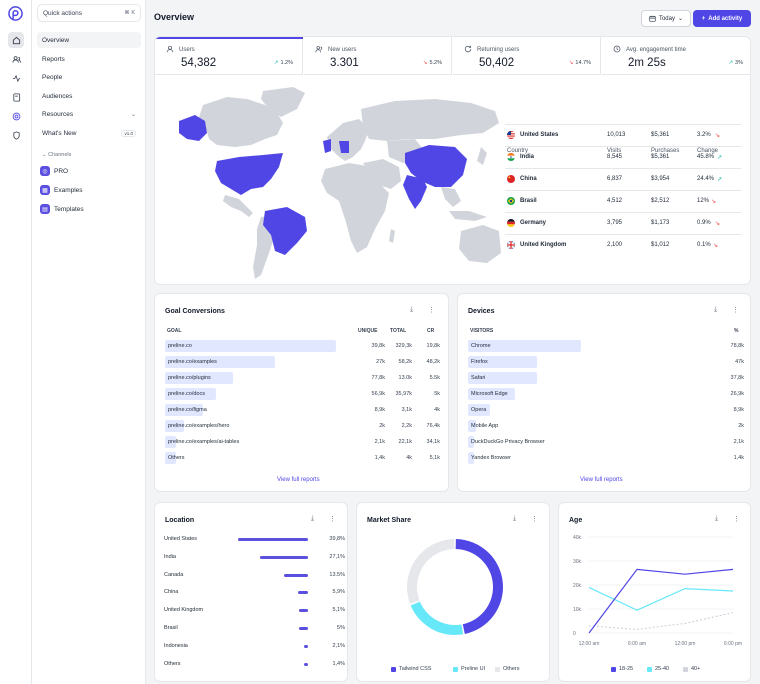 This screenshot has width=760, height=684. What do you see at coordinates (255, 558) in the screenshot?
I see `location-row: India 27,1%` at bounding box center [255, 558].